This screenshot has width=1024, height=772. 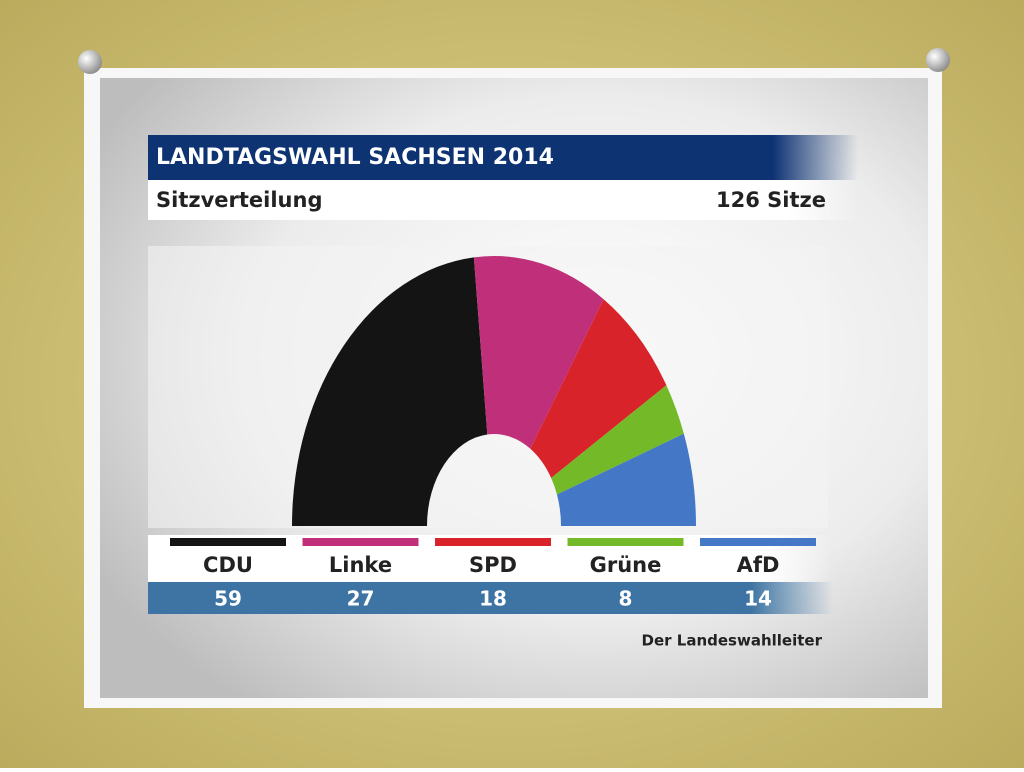 What do you see at coordinates (360, 565) in the screenshot?
I see `legend-label: Linke` at bounding box center [360, 565].